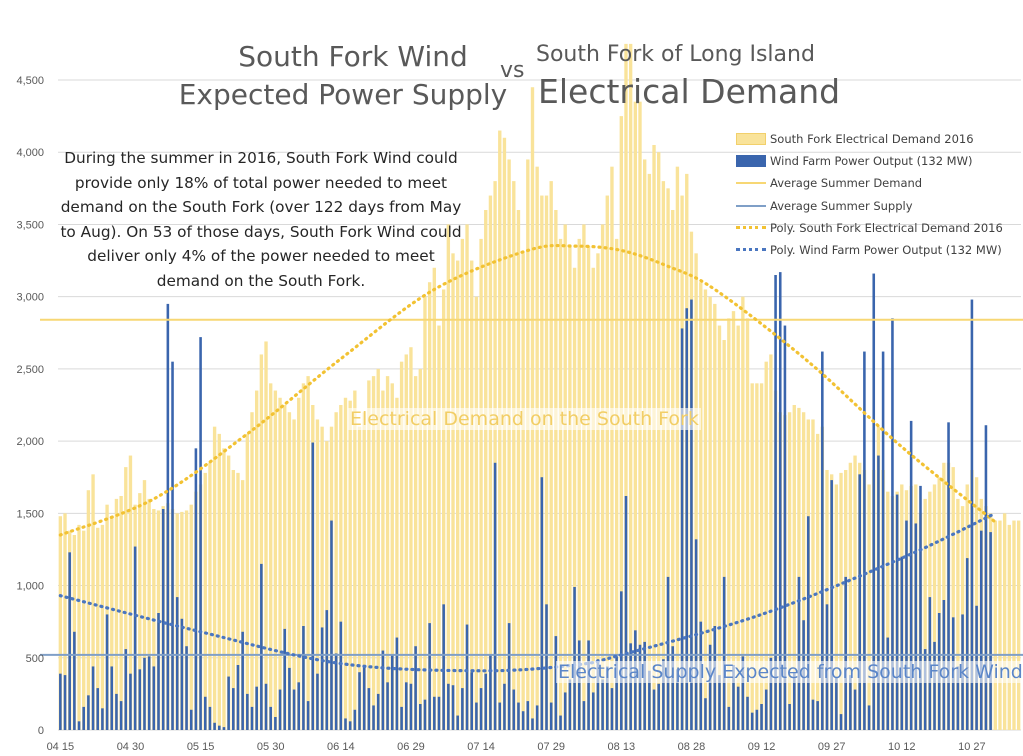  Describe the element at coordinates (869, 161) in the screenshot. I see `legend-item-supply: Wind Farm Power Output (132 MW)` at that location.